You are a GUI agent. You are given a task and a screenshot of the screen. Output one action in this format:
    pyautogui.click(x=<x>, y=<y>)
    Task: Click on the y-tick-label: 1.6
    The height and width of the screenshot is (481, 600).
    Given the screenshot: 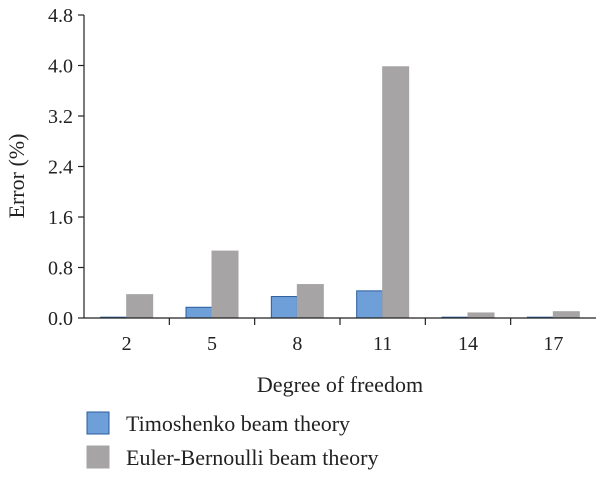 What is the action you would take?
    pyautogui.click(x=60, y=218)
    